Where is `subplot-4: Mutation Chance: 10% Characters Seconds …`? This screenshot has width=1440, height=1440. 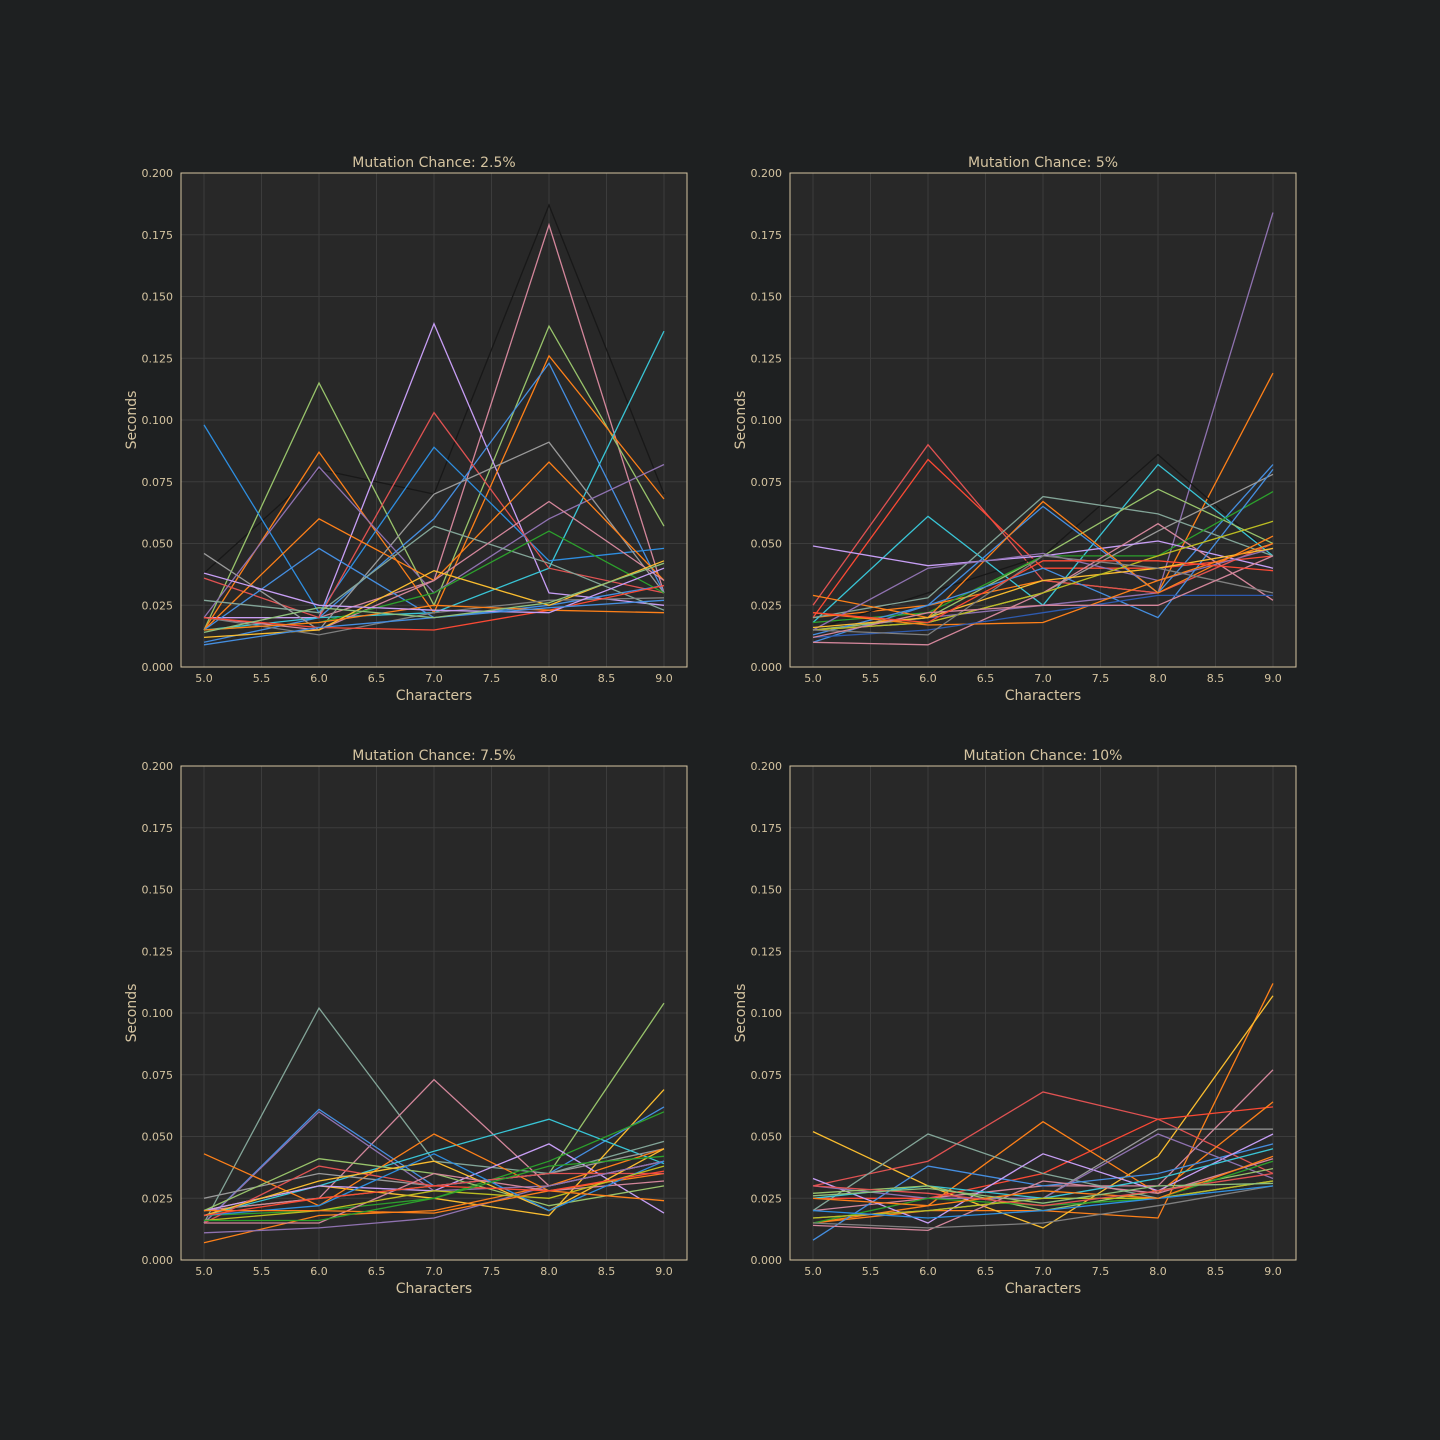 subplot-4: Mutation Chance: 10% Characters Seconds … is located at coordinates (1015, 1022).